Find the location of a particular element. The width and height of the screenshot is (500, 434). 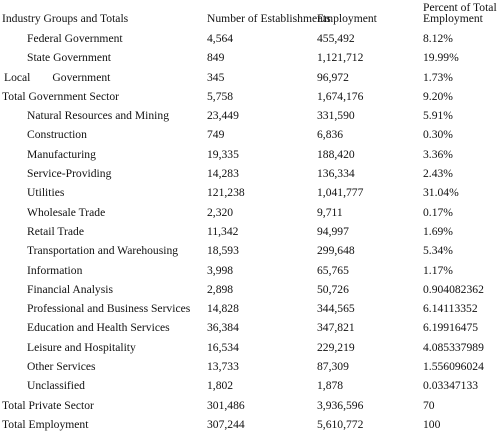

row-industry: Information is located at coordinates (55, 270).